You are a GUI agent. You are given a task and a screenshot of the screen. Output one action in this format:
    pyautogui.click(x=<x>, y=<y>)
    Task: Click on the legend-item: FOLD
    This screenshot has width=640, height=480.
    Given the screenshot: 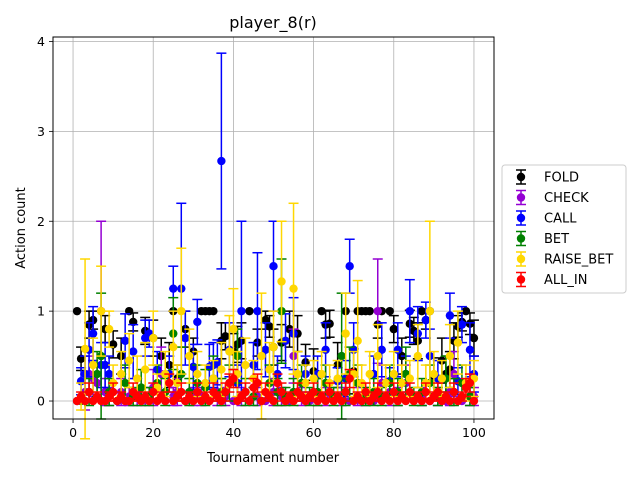 What is the action you would take?
    pyautogui.click(x=547, y=177)
    